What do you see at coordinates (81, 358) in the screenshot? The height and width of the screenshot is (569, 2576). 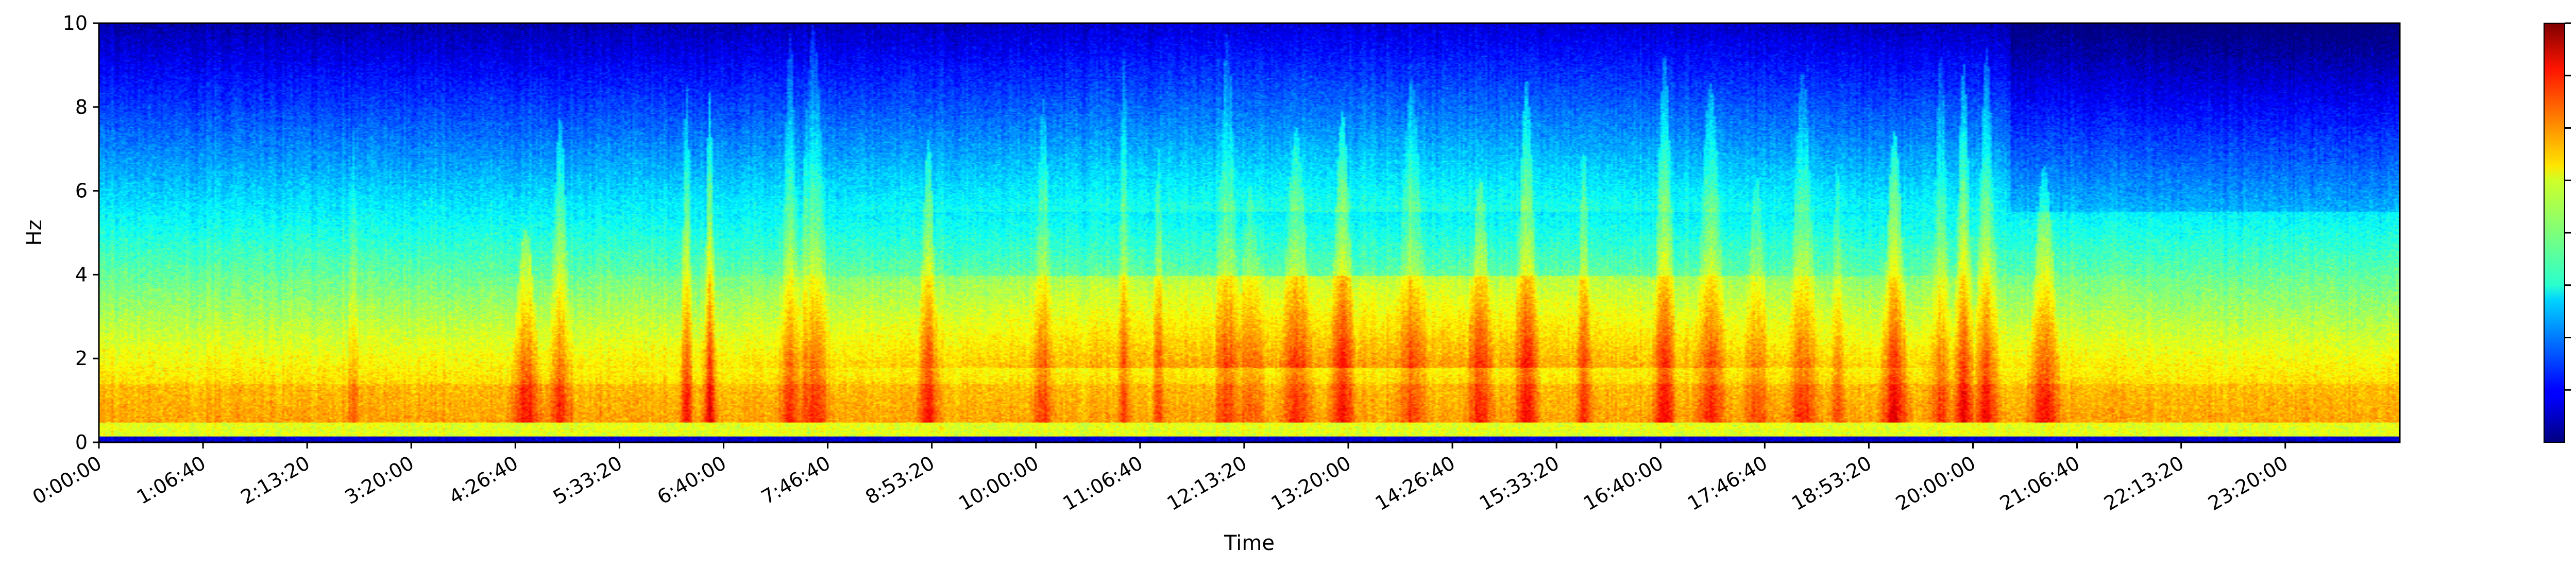 I see `y-tick-label: 2` at bounding box center [81, 358].